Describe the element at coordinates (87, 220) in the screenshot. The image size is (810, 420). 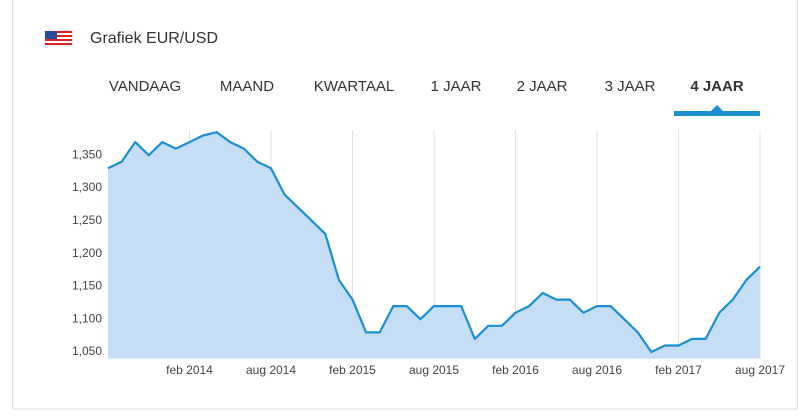
I see `y-tick-label: 1,250` at that location.